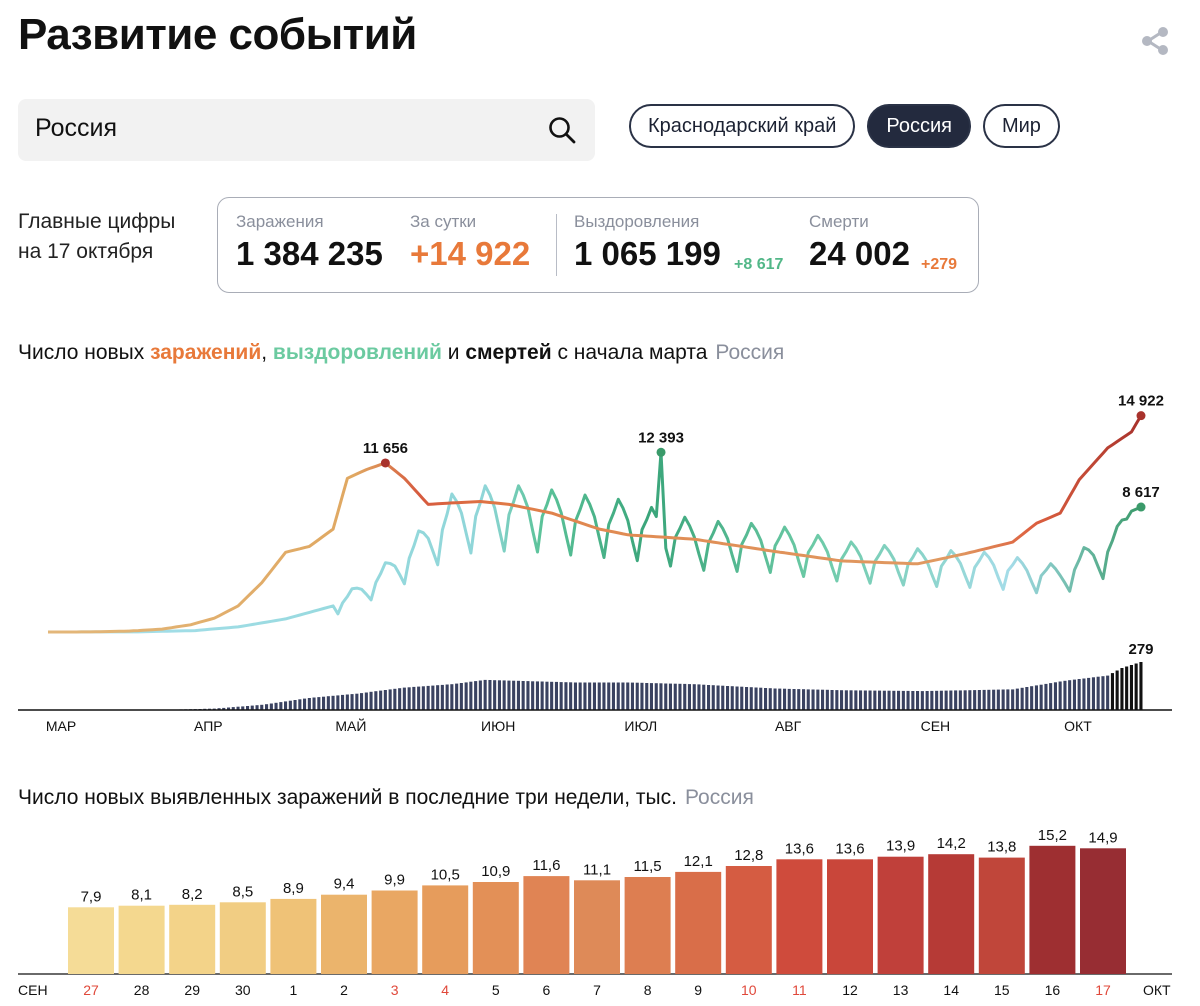 The height and width of the screenshot is (1006, 1200). What do you see at coordinates (562, 130) in the screenshot?
I see `search-icon` at bounding box center [562, 130].